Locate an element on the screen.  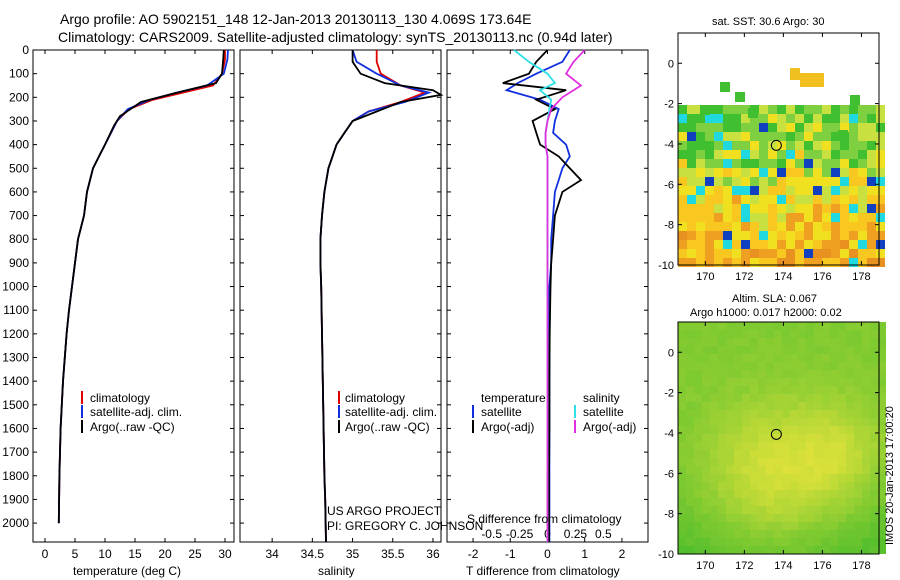
legend-label-argo: Argo(..raw -QC) is located at coordinates (132, 427).